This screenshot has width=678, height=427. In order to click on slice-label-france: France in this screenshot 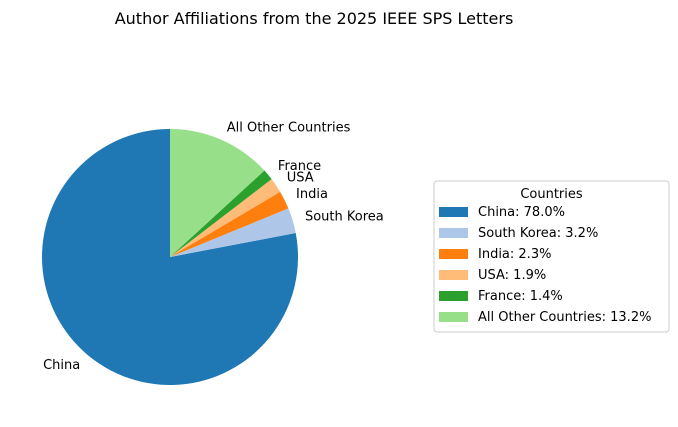, I will do `click(299, 166)`.